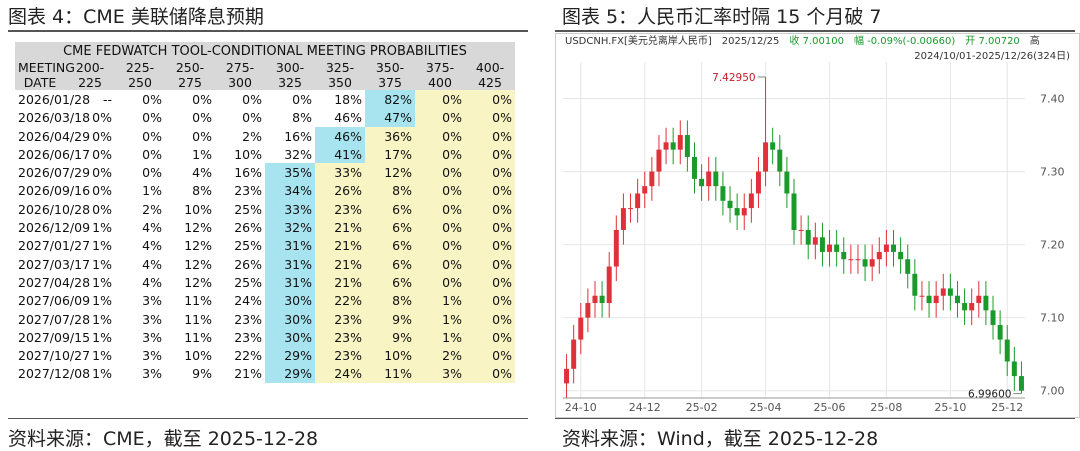 The height and width of the screenshot is (451, 1080). Describe the element at coordinates (52, 172) in the screenshot. I see `table-cell: 2026/07/29` at that location.